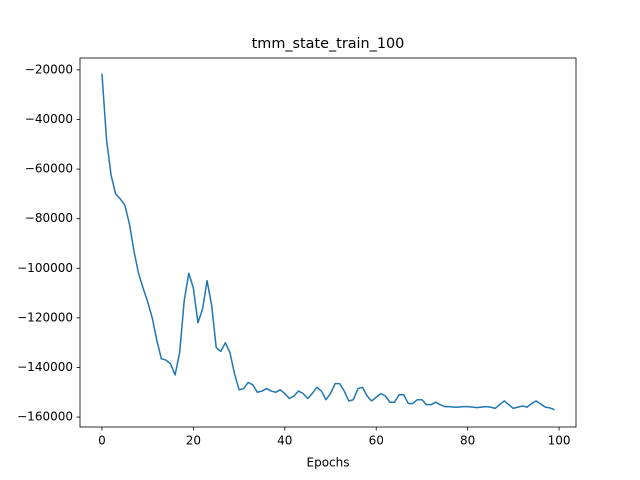 The height and width of the screenshot is (480, 640). I want to click on y-tick-label: −100000, so click(45, 268).